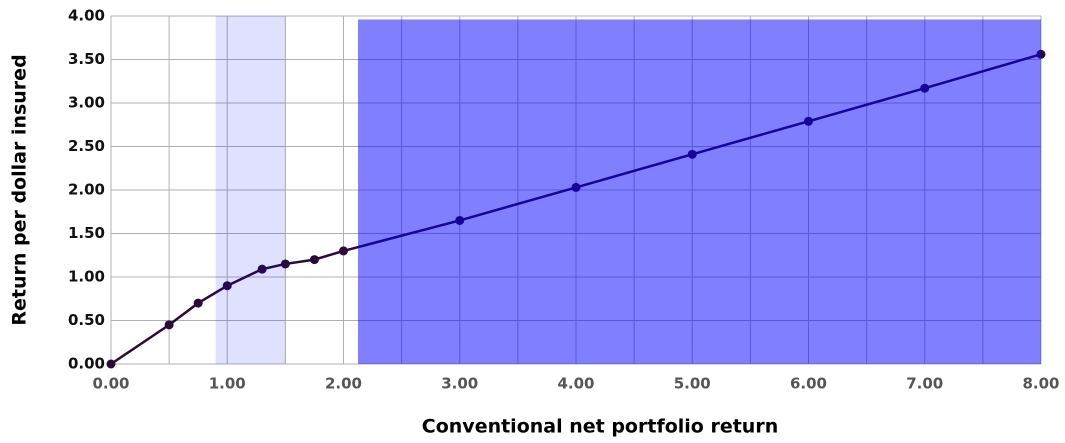 The width and height of the screenshot is (1065, 443). I want to click on x-tick-label: 0.00, so click(110, 384).